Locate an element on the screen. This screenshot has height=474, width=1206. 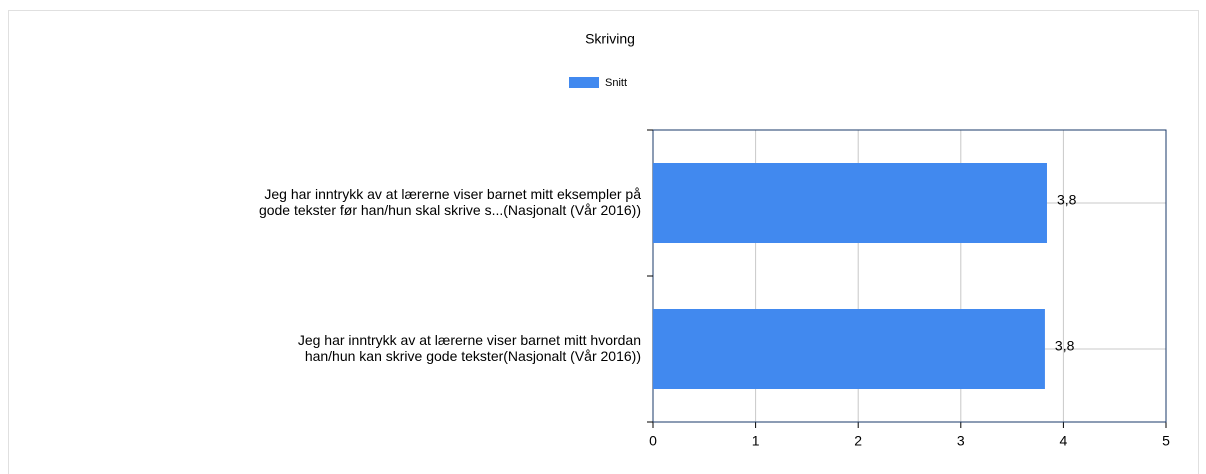
x-tick-label: 4 is located at coordinates (1064, 441).